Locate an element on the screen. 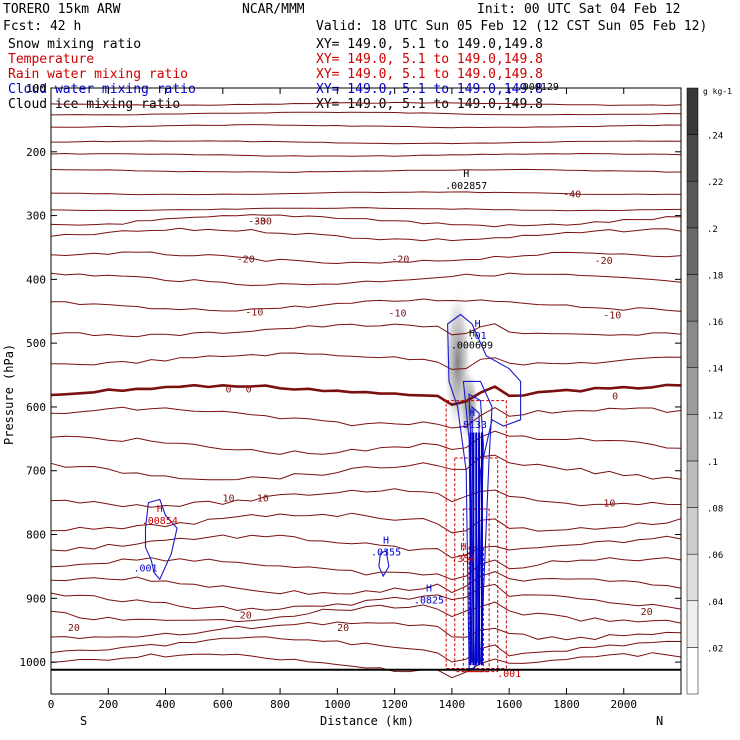 Image resolution: width=740 pixels, height=740 pixels. x-end-right-label: N is located at coordinates (659, 721).